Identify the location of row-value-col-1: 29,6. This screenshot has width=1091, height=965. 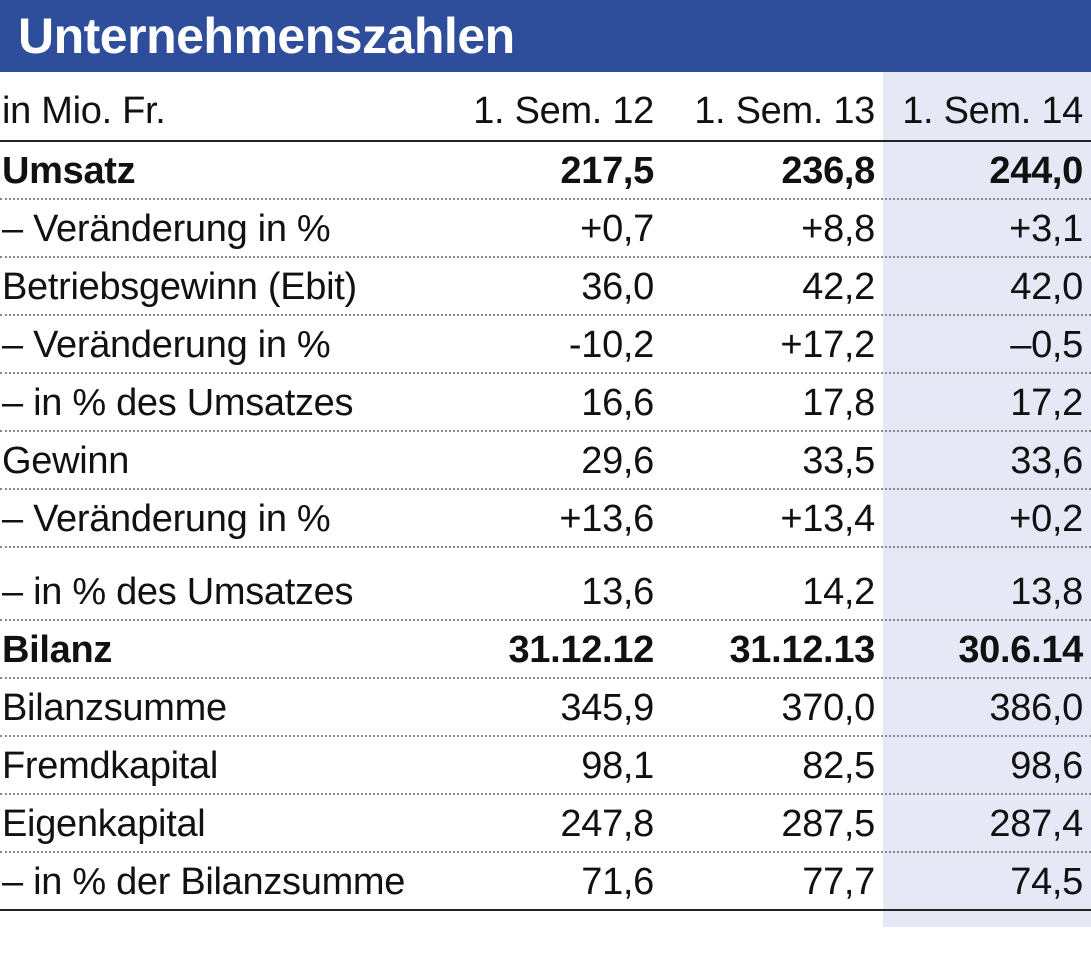
(617, 461).